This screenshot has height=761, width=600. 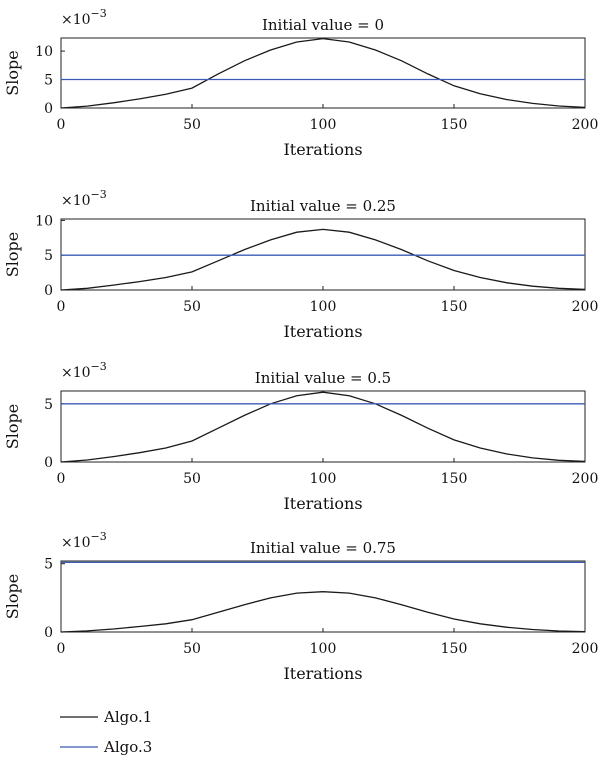 I want to click on chart-title: Initial value = 0.5, so click(x=323, y=378).